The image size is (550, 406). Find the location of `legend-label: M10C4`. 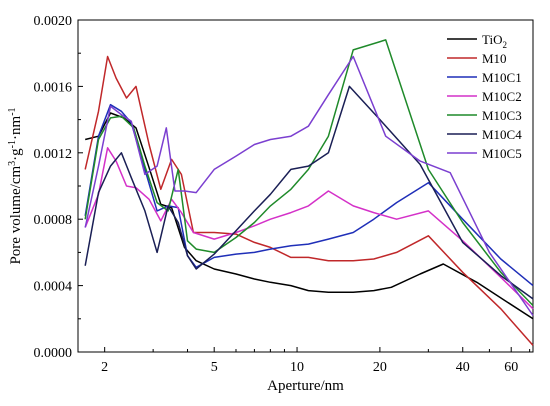

legend-label: M10C4 is located at coordinates (502, 134).